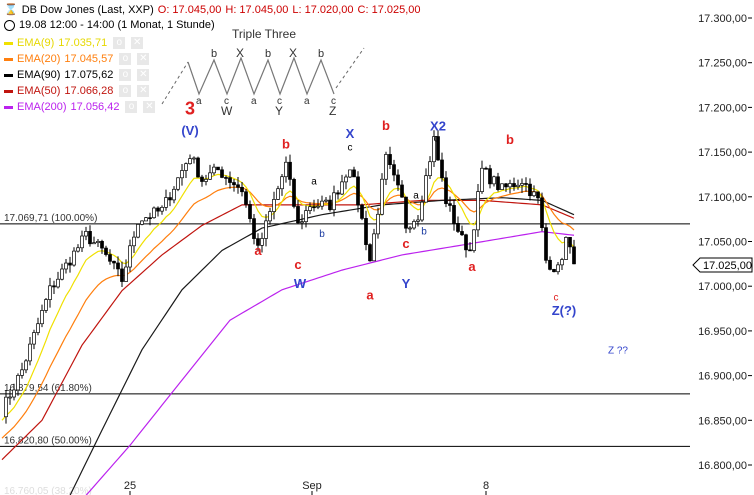  Describe the element at coordinates (119, 43) in the screenshot. I see `ema9-settings-button: o` at that location.